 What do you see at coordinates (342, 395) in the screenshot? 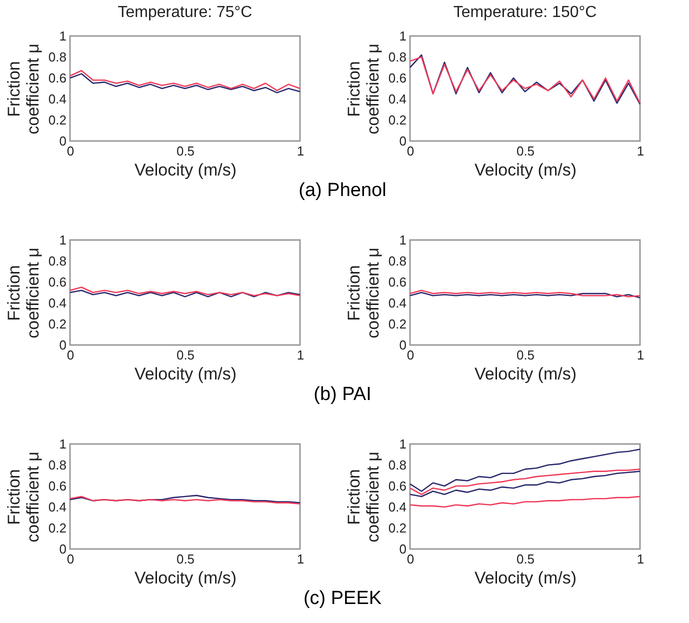
I see `text: (b) PAI` at bounding box center [342, 395].